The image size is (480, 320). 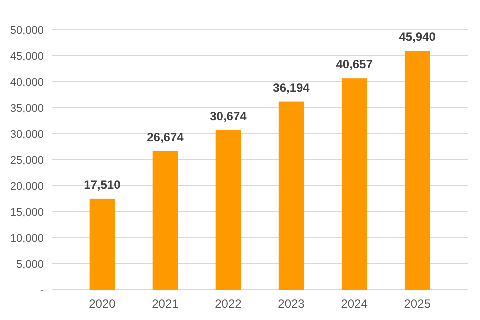 I want to click on data-label: 26,674, so click(x=165, y=137).